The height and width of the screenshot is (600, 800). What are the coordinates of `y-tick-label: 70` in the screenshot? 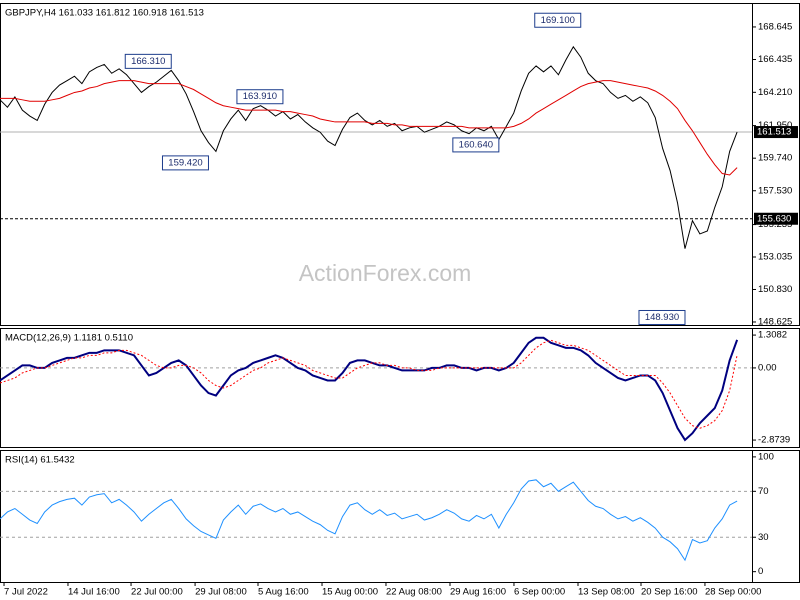 It's located at (763, 491).